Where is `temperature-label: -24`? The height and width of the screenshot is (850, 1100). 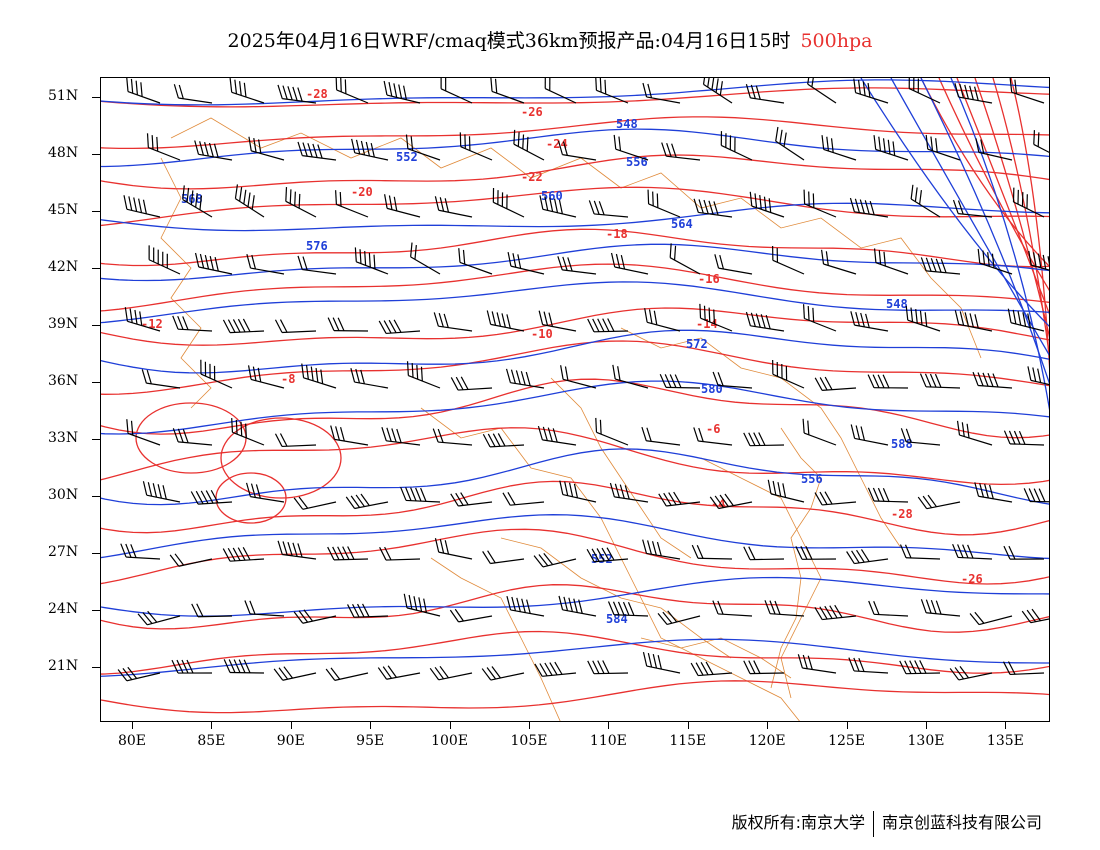
temperature-label: -24 is located at coordinates (557, 144).